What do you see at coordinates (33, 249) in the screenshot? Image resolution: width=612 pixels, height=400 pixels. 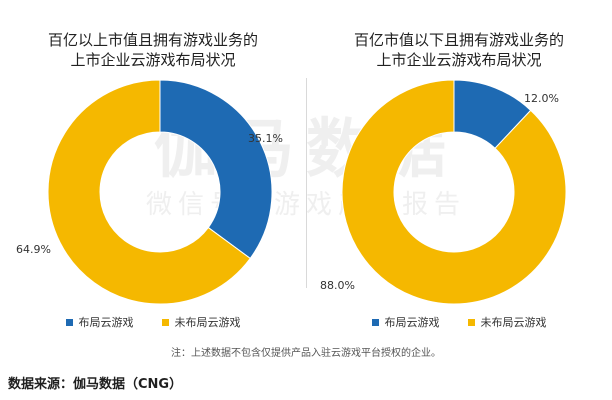 I see `data-label-no-cloud: 64.9%` at bounding box center [33, 249].